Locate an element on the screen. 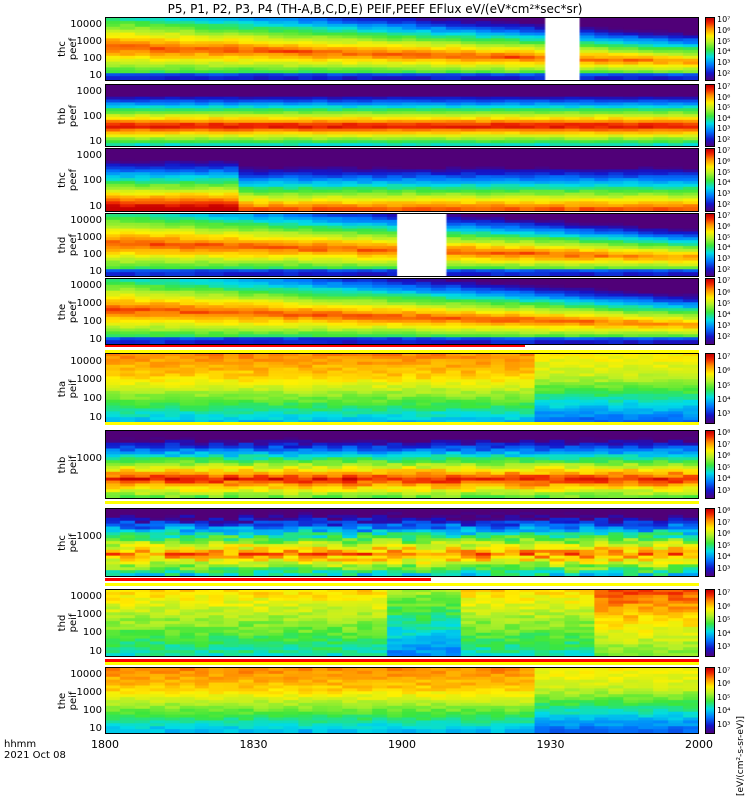 Image resolution: width=750 pixels, height=800 pixels. colorbar-units-label: [eV/(cm²-s-sr-eV)] is located at coordinates (741, 755).